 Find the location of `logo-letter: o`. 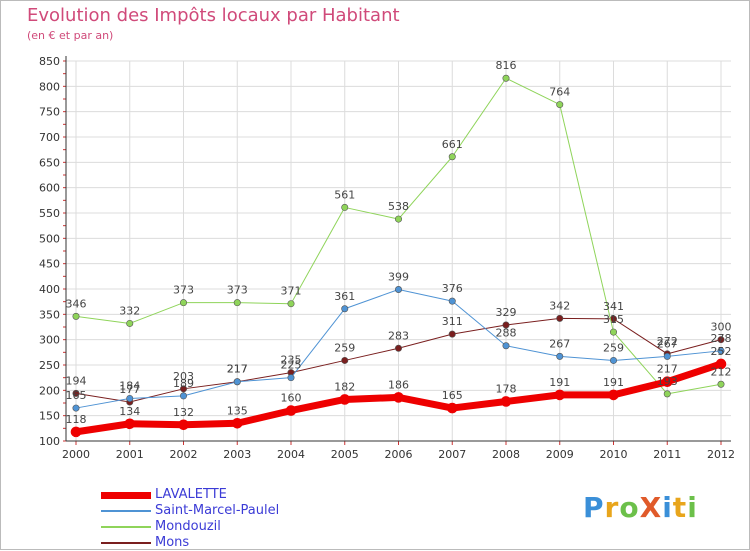

logo-letter: o is located at coordinates (629, 507).